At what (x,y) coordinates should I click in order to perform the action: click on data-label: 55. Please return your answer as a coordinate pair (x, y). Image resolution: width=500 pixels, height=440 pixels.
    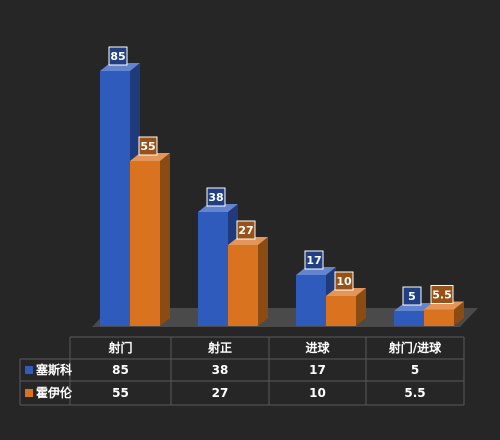
    Looking at the image, I should click on (148, 146).